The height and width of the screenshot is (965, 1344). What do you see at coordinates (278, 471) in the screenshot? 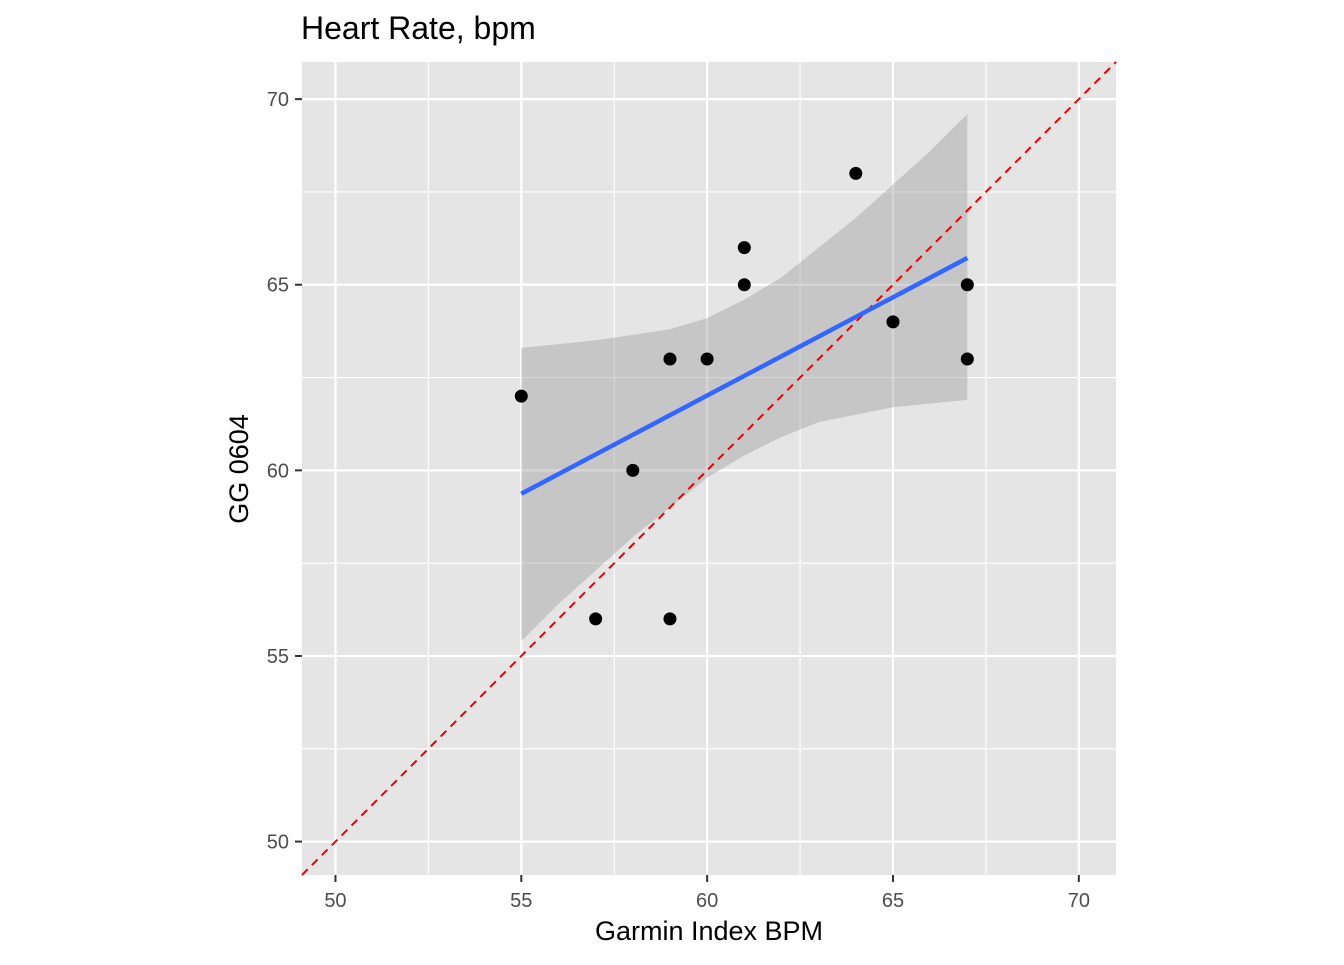
I see `y-tick-label: 60` at bounding box center [278, 471].